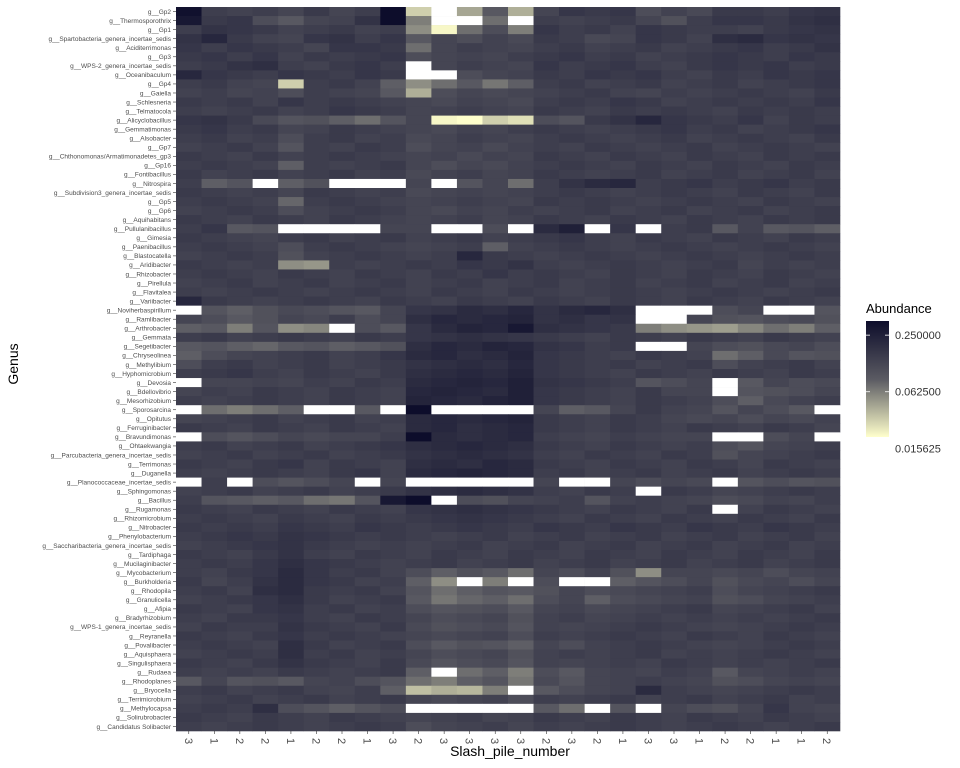  Describe the element at coordinates (121, 66) in the screenshot. I see `y-tick-label: g__WPS-2_genera_incertae_sedis` at that location.